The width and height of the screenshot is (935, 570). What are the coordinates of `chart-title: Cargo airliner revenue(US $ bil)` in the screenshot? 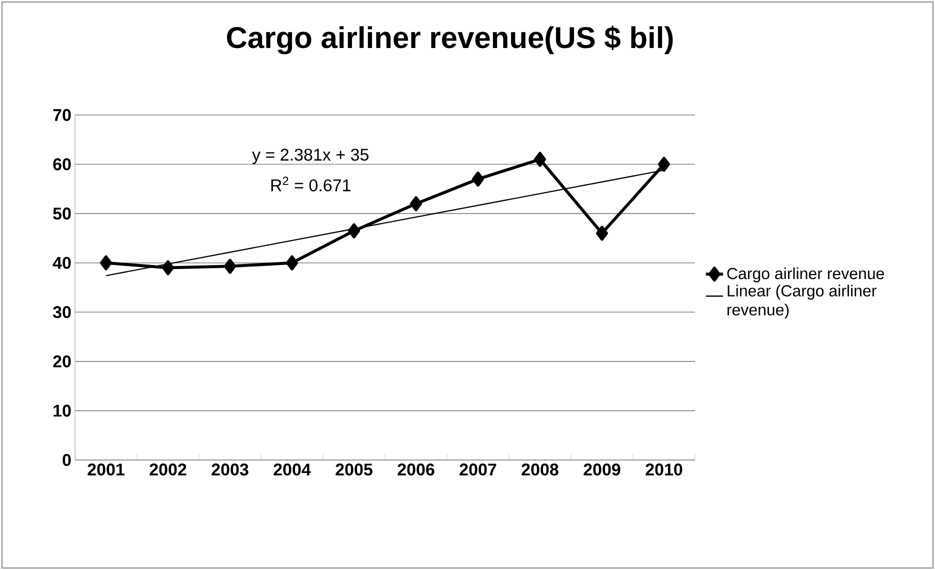 It's located at (450, 40).